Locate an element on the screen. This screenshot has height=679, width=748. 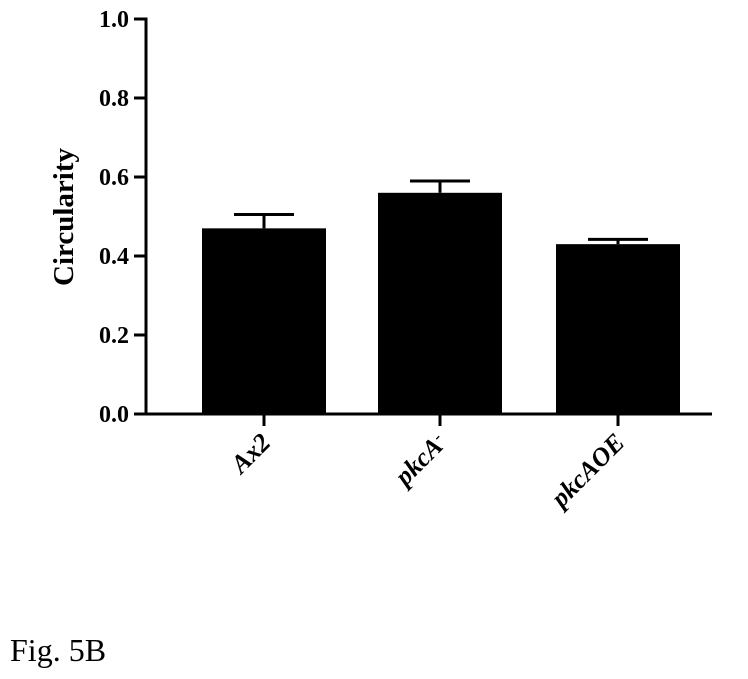
x-tick-label-superscript: - is located at coordinates (437, 437).